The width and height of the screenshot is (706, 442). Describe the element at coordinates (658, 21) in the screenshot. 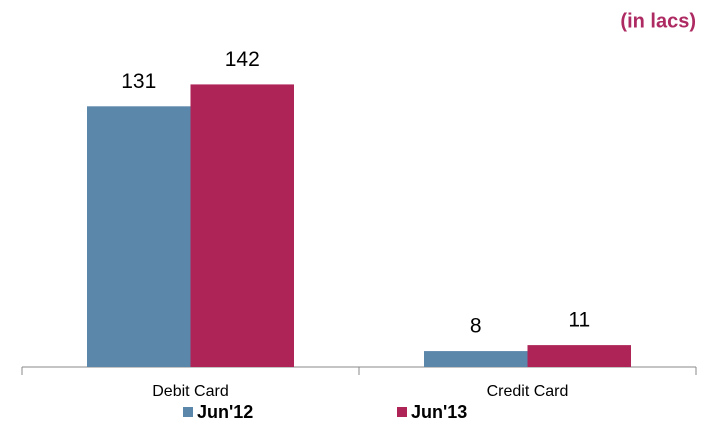

I see `chart-subtitle: (in lacs)` at that location.